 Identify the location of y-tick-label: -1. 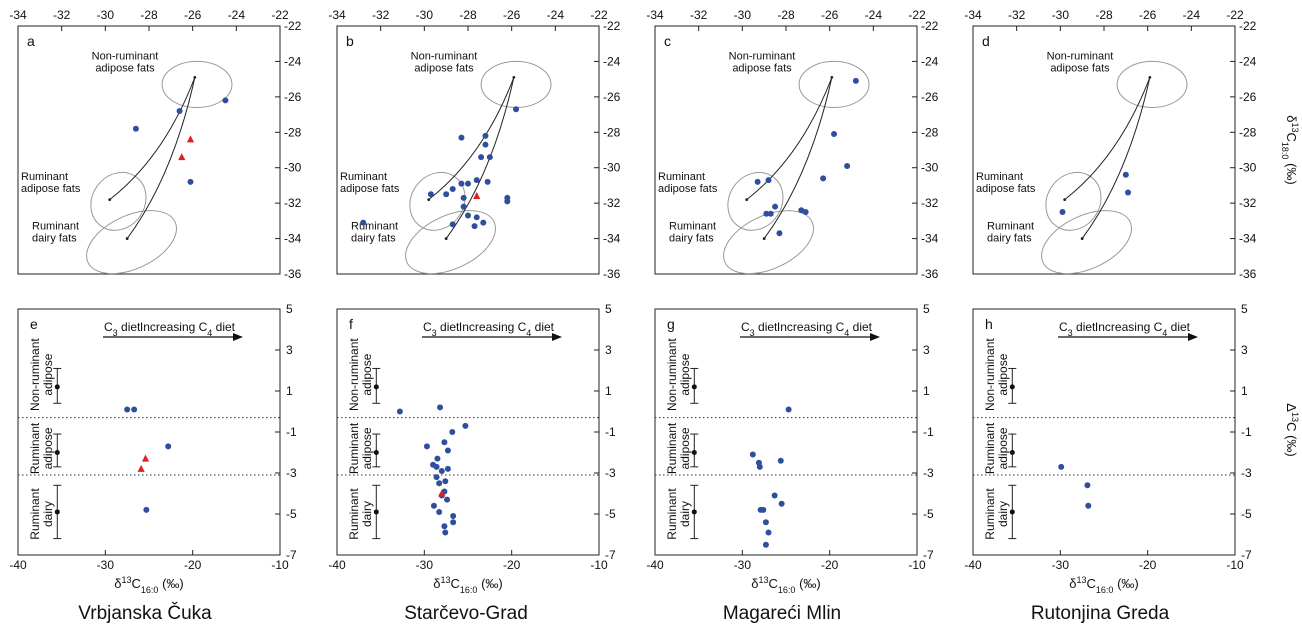
(1246, 432).